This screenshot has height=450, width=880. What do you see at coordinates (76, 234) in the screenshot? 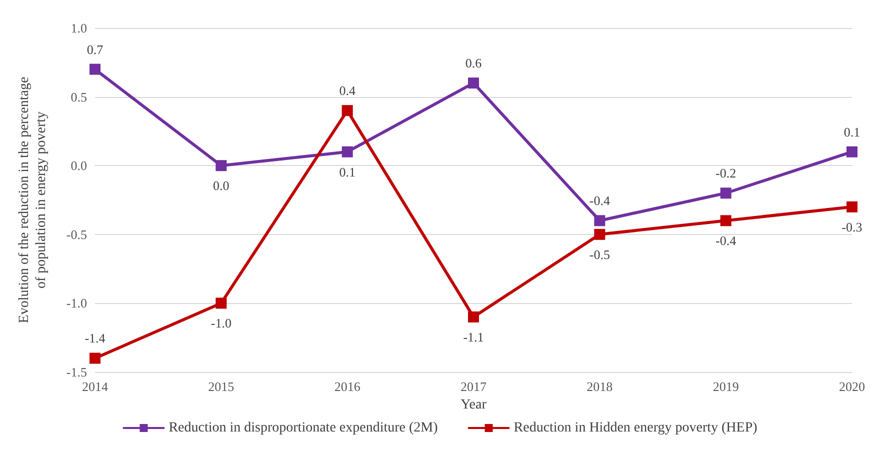
I see `y-tick-label: -0.5` at bounding box center [76, 234].